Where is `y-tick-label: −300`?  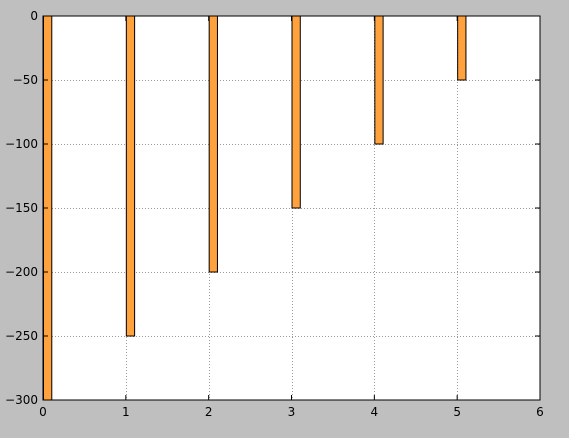
y-tick-label: −300 is located at coordinates (21, 400).